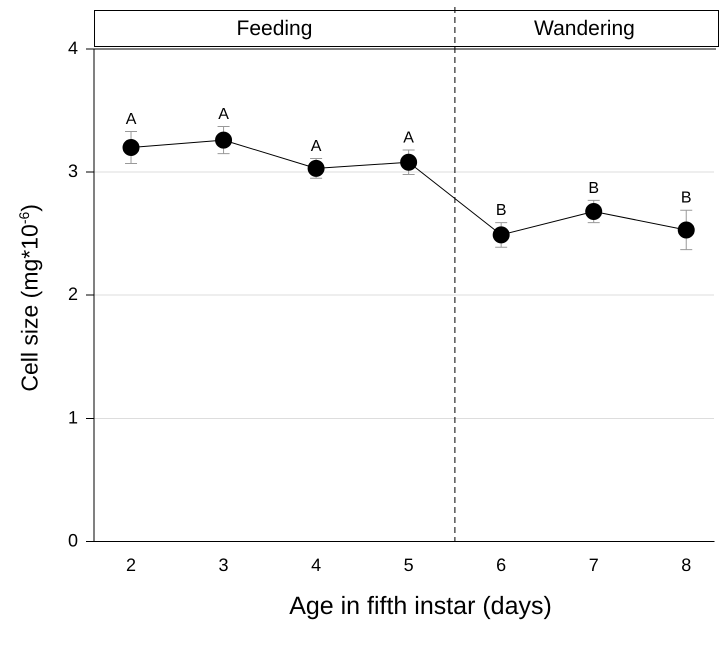  What do you see at coordinates (73, 417) in the screenshot?
I see `y-tick-label: 1` at bounding box center [73, 417].